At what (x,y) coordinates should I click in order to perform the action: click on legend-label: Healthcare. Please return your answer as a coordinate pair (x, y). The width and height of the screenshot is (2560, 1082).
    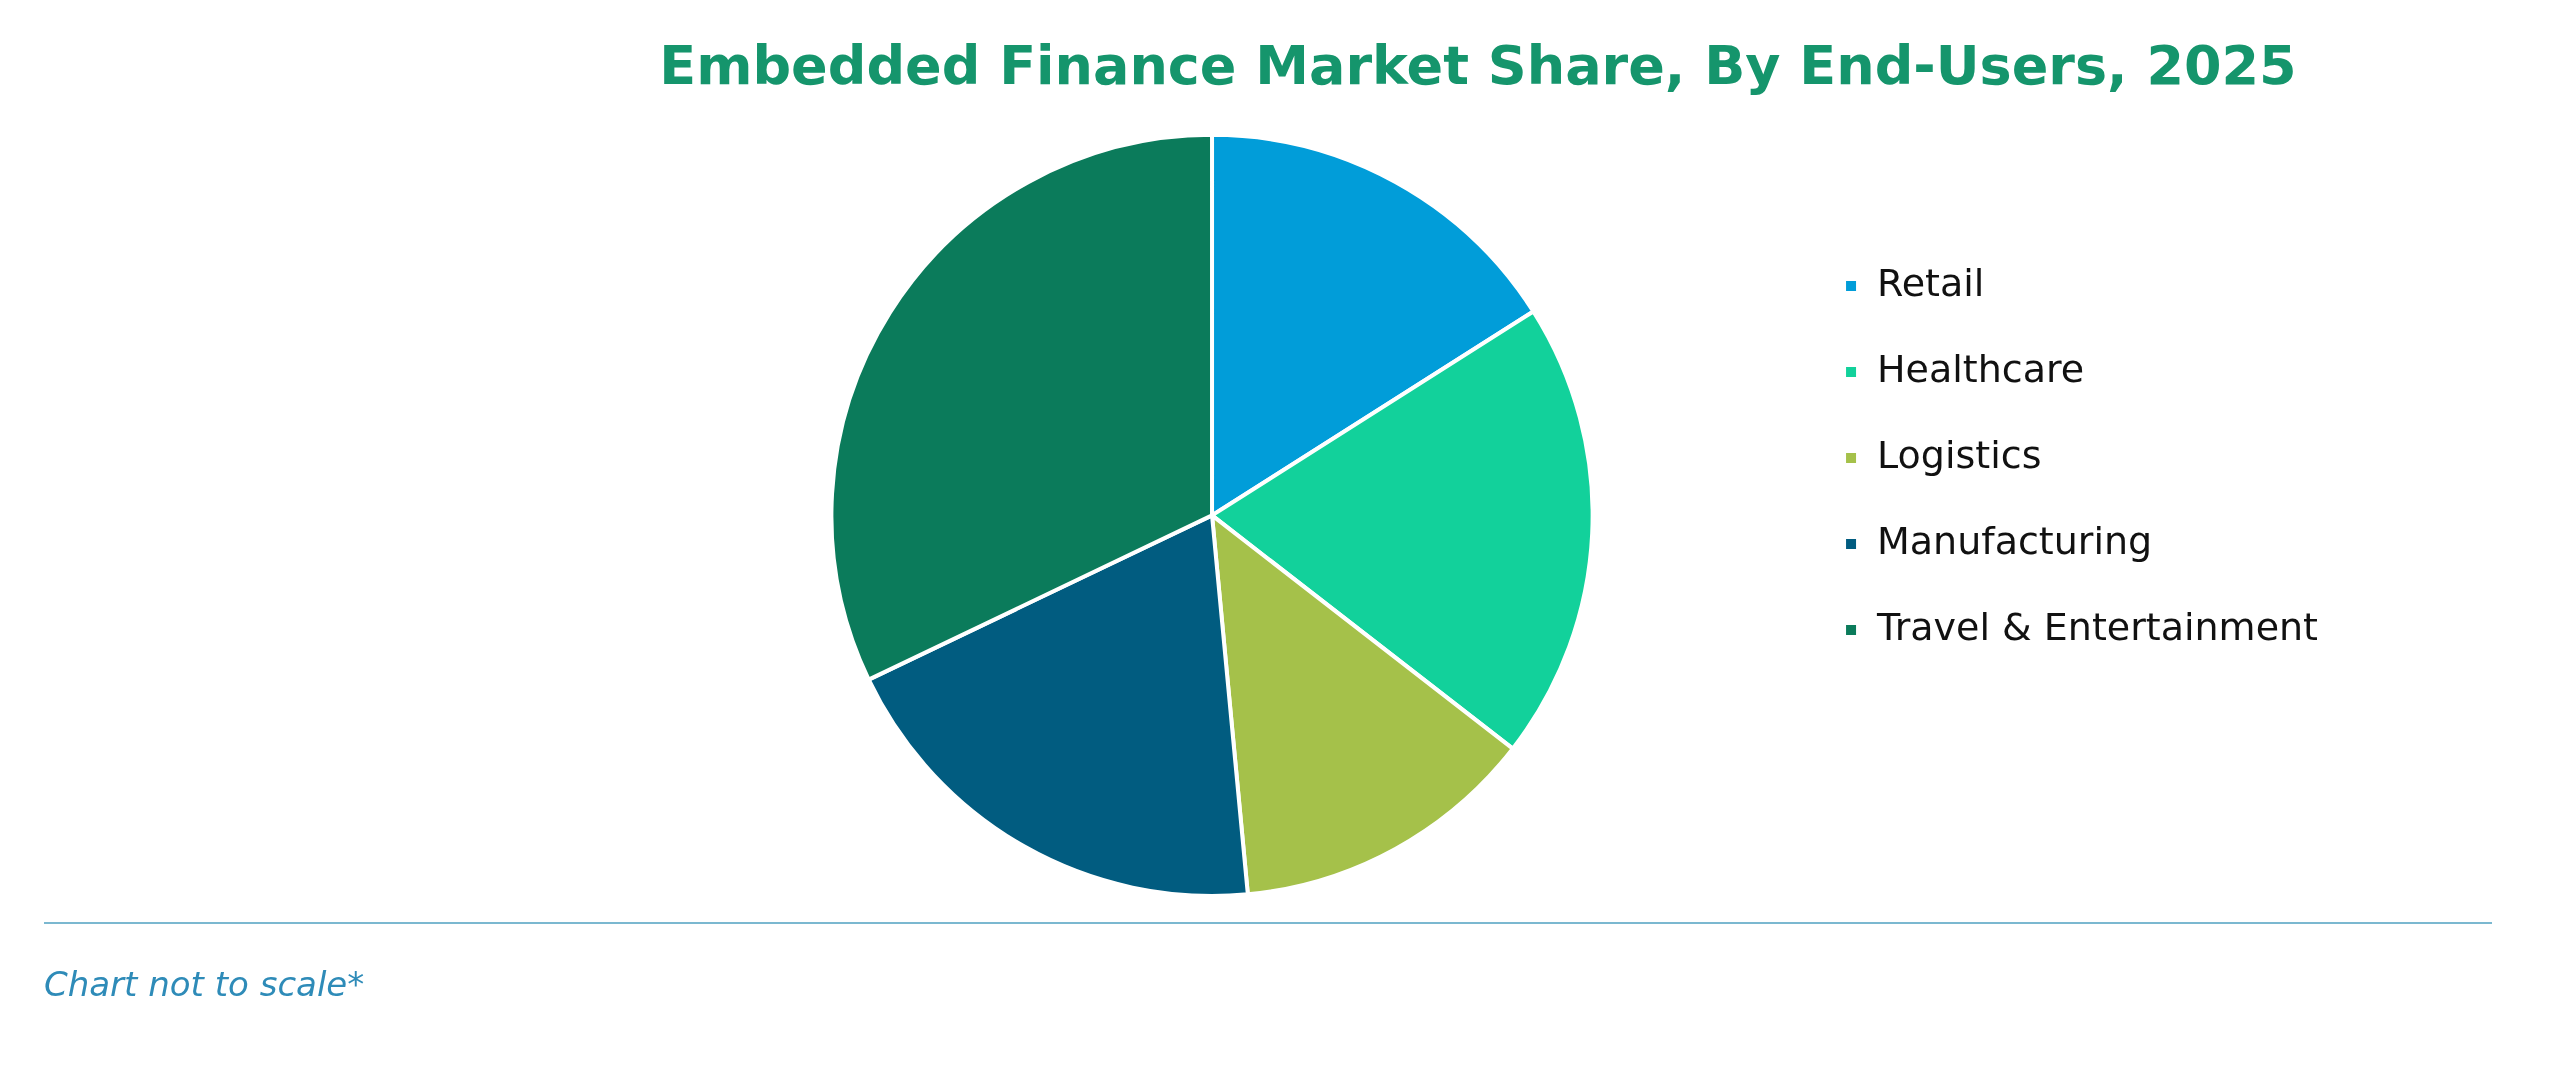
    Looking at the image, I should click on (1981, 368).